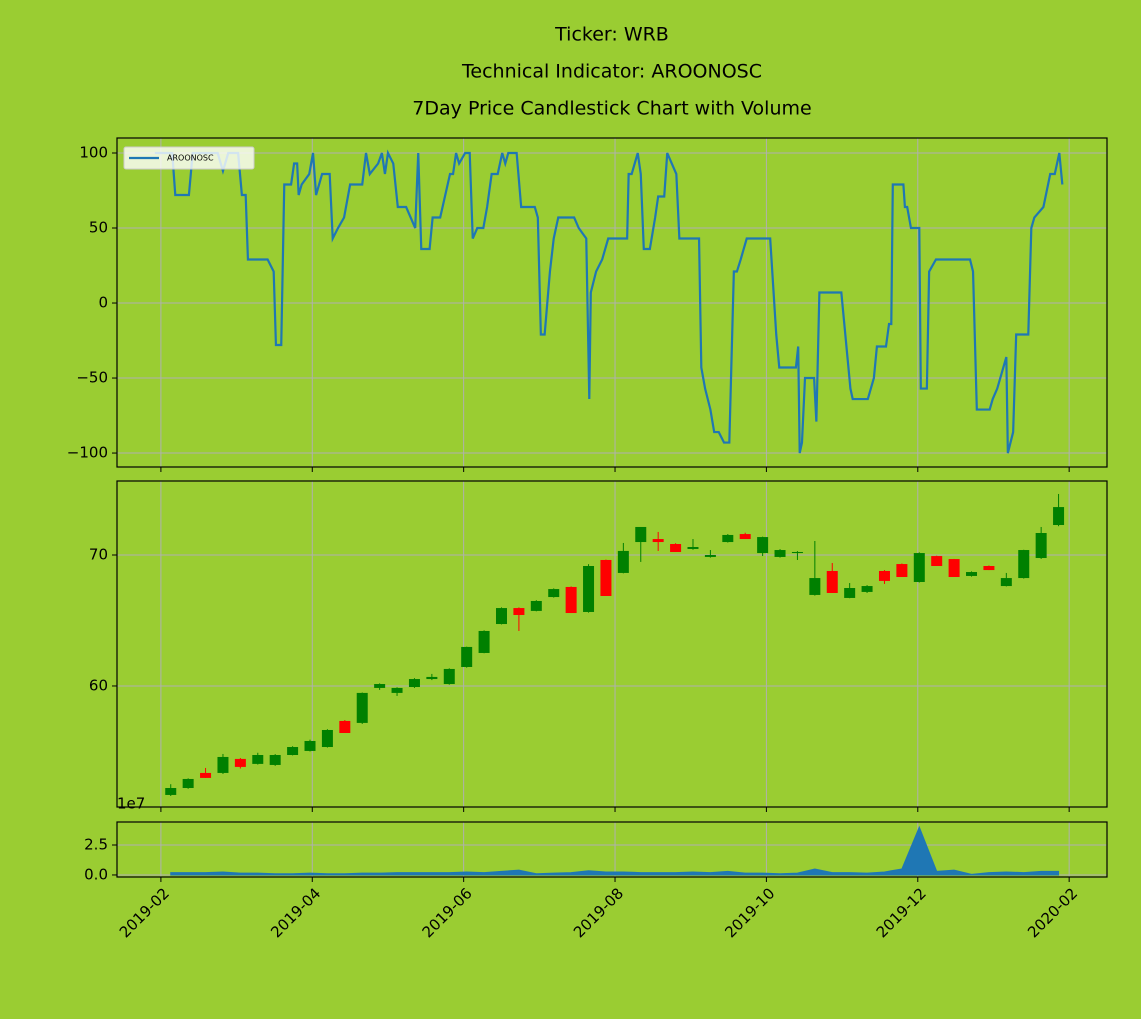  I want to click on x-tick-label: 2020-02, so click(1052, 912).